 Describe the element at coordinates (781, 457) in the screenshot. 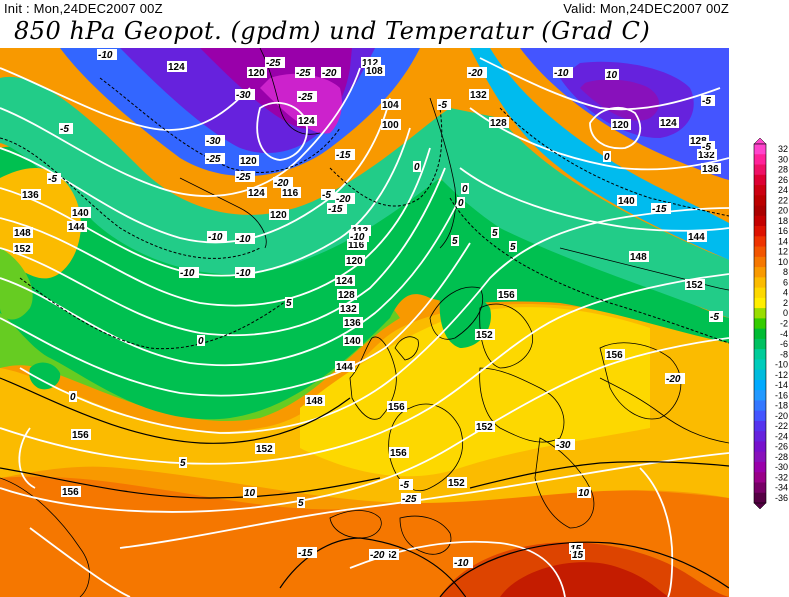

I see `legend-tick-label: -28` at that location.